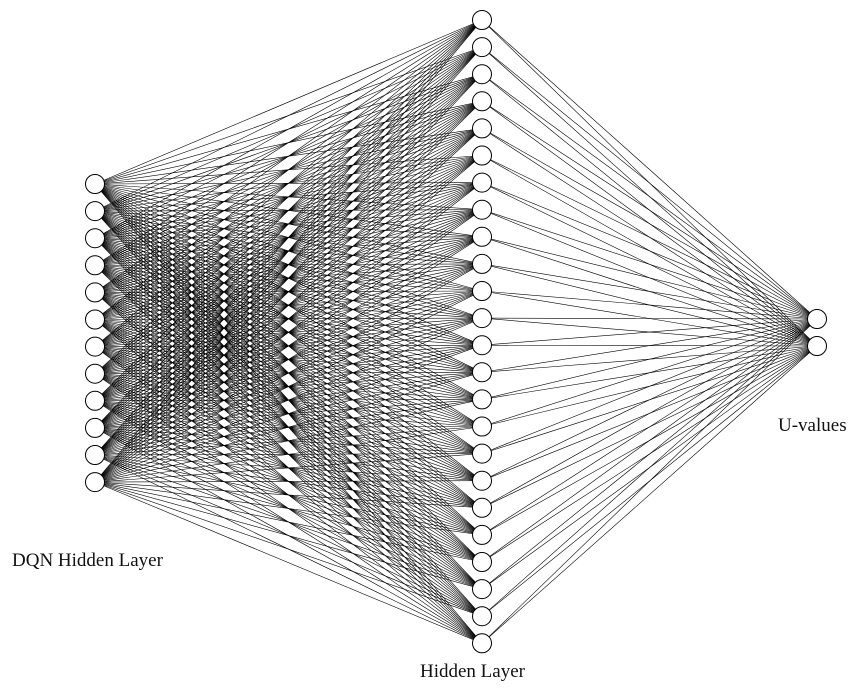 The width and height of the screenshot is (864, 694). I want to click on input-layer-label: DQN Hidden Layer, so click(87, 560).